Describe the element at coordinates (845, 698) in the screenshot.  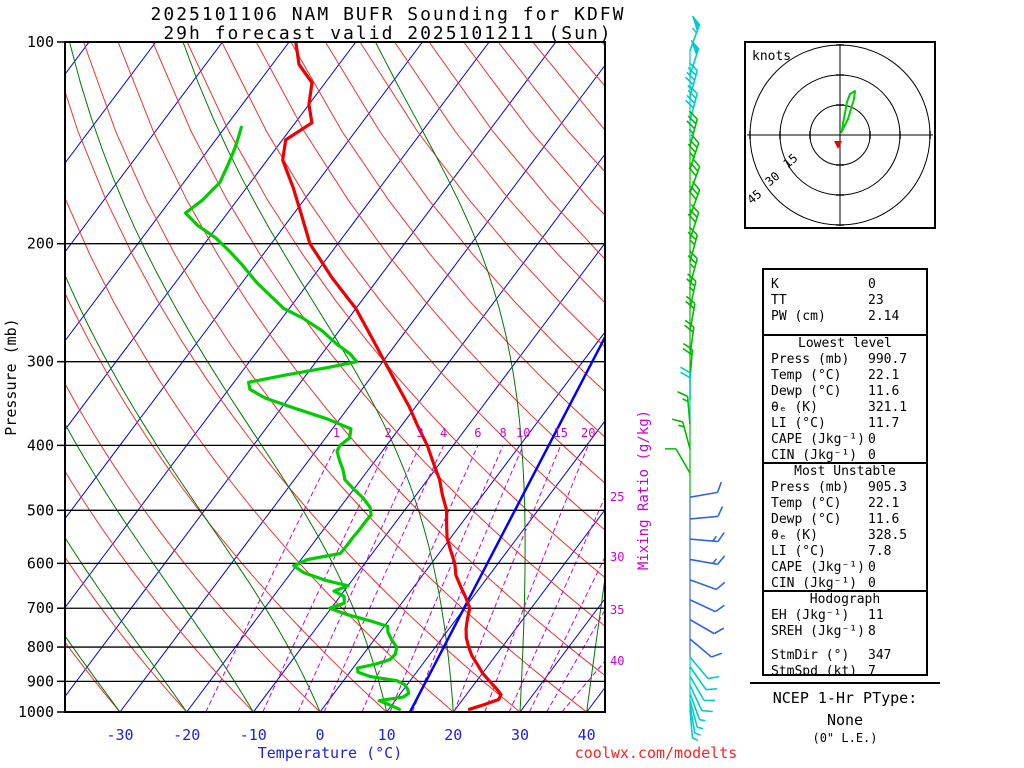
I see `ptype-heading: NCEP 1-Hr PType:` at that location.